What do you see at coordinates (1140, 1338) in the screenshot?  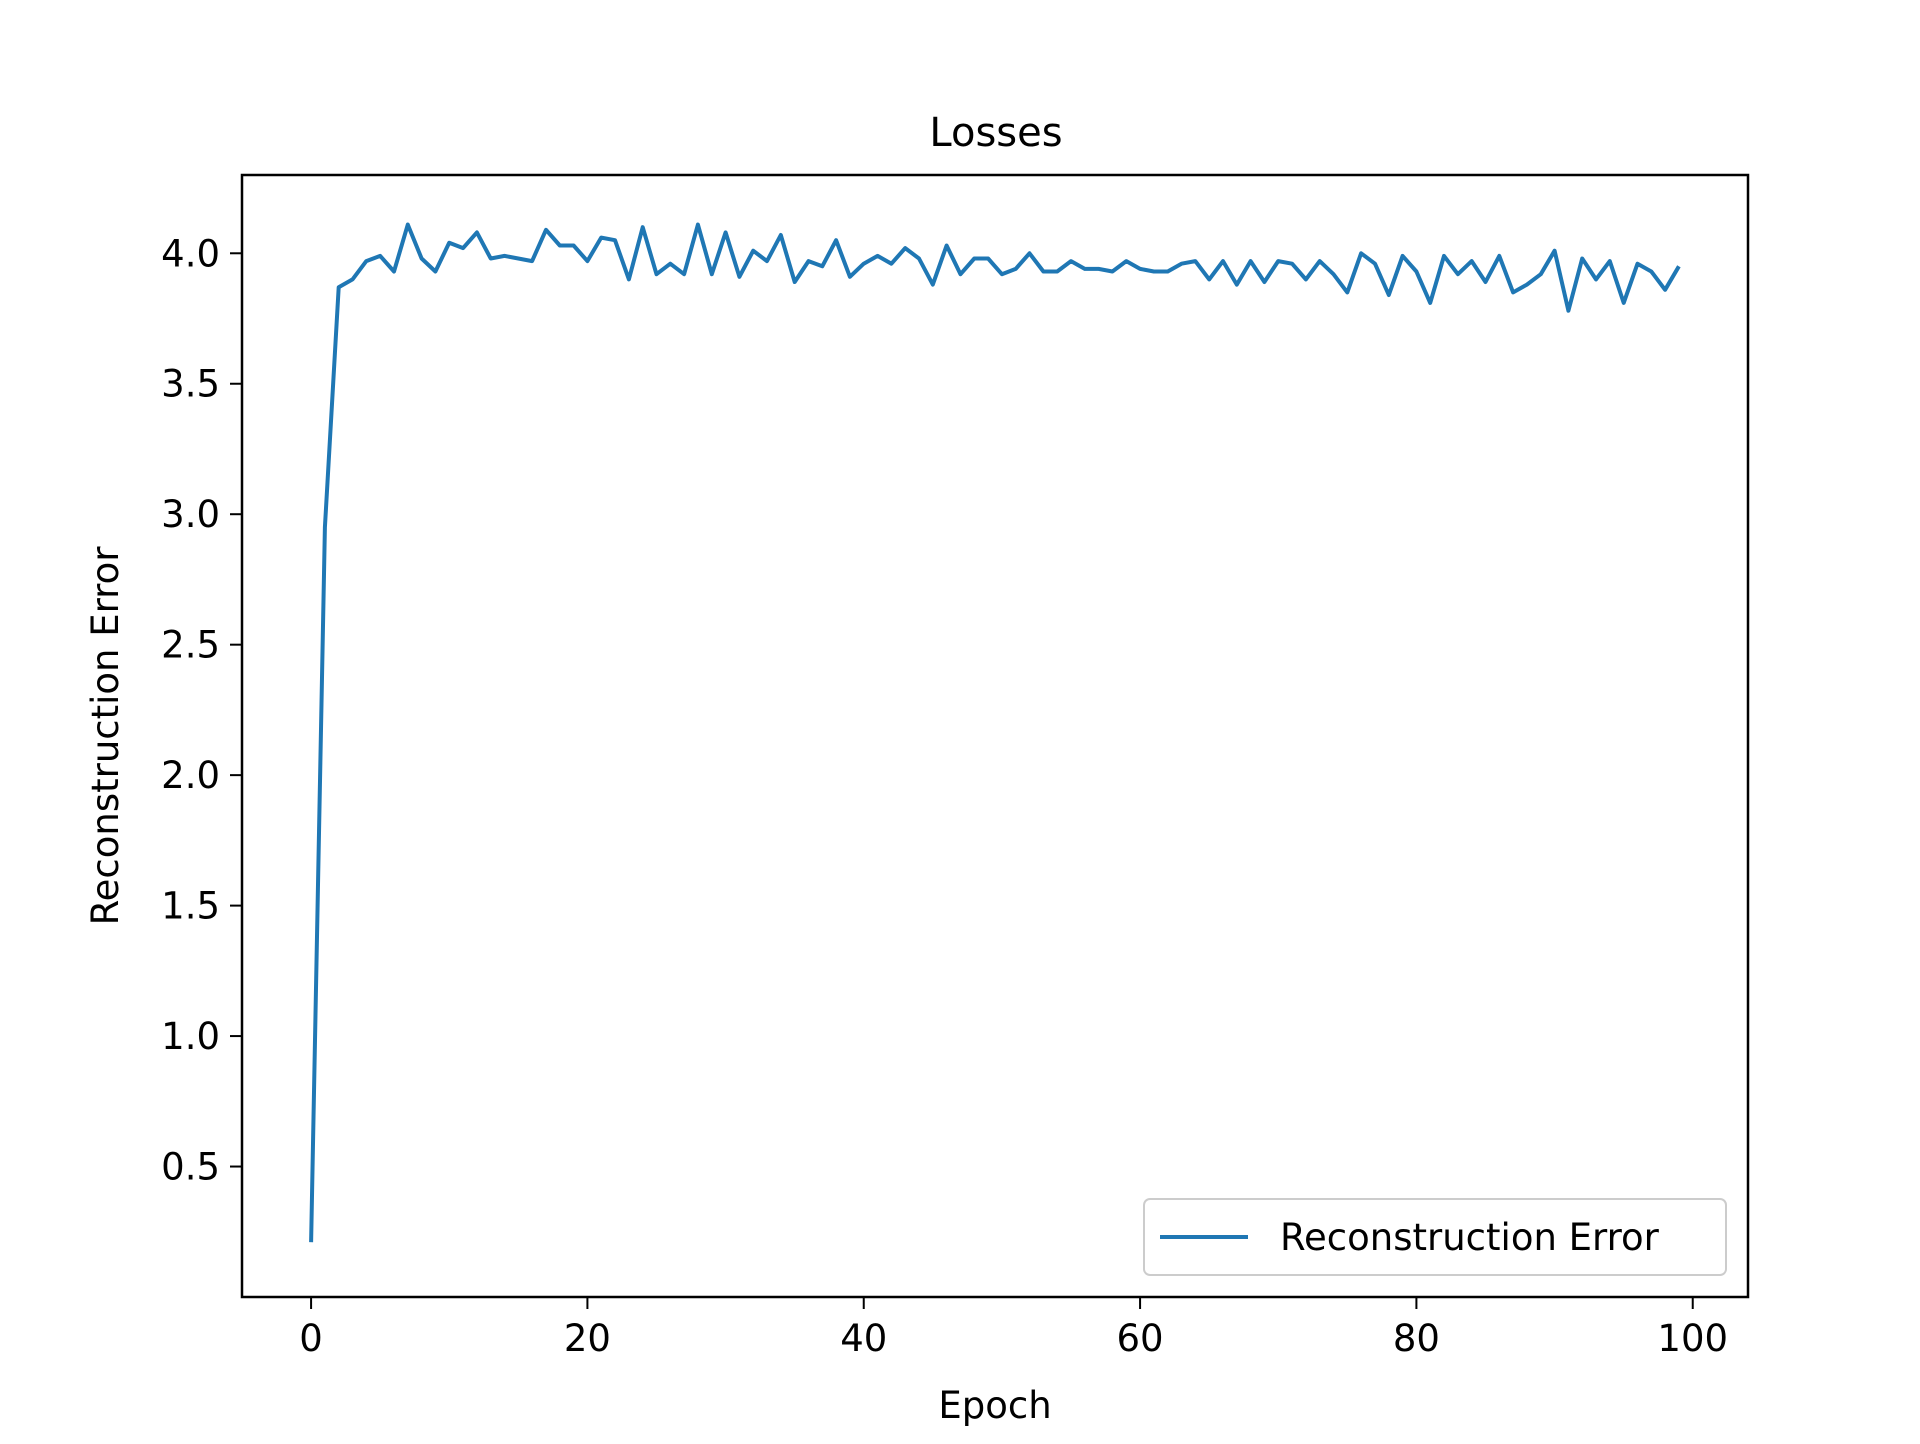 I see `x-tick-label: 60` at bounding box center [1140, 1338].